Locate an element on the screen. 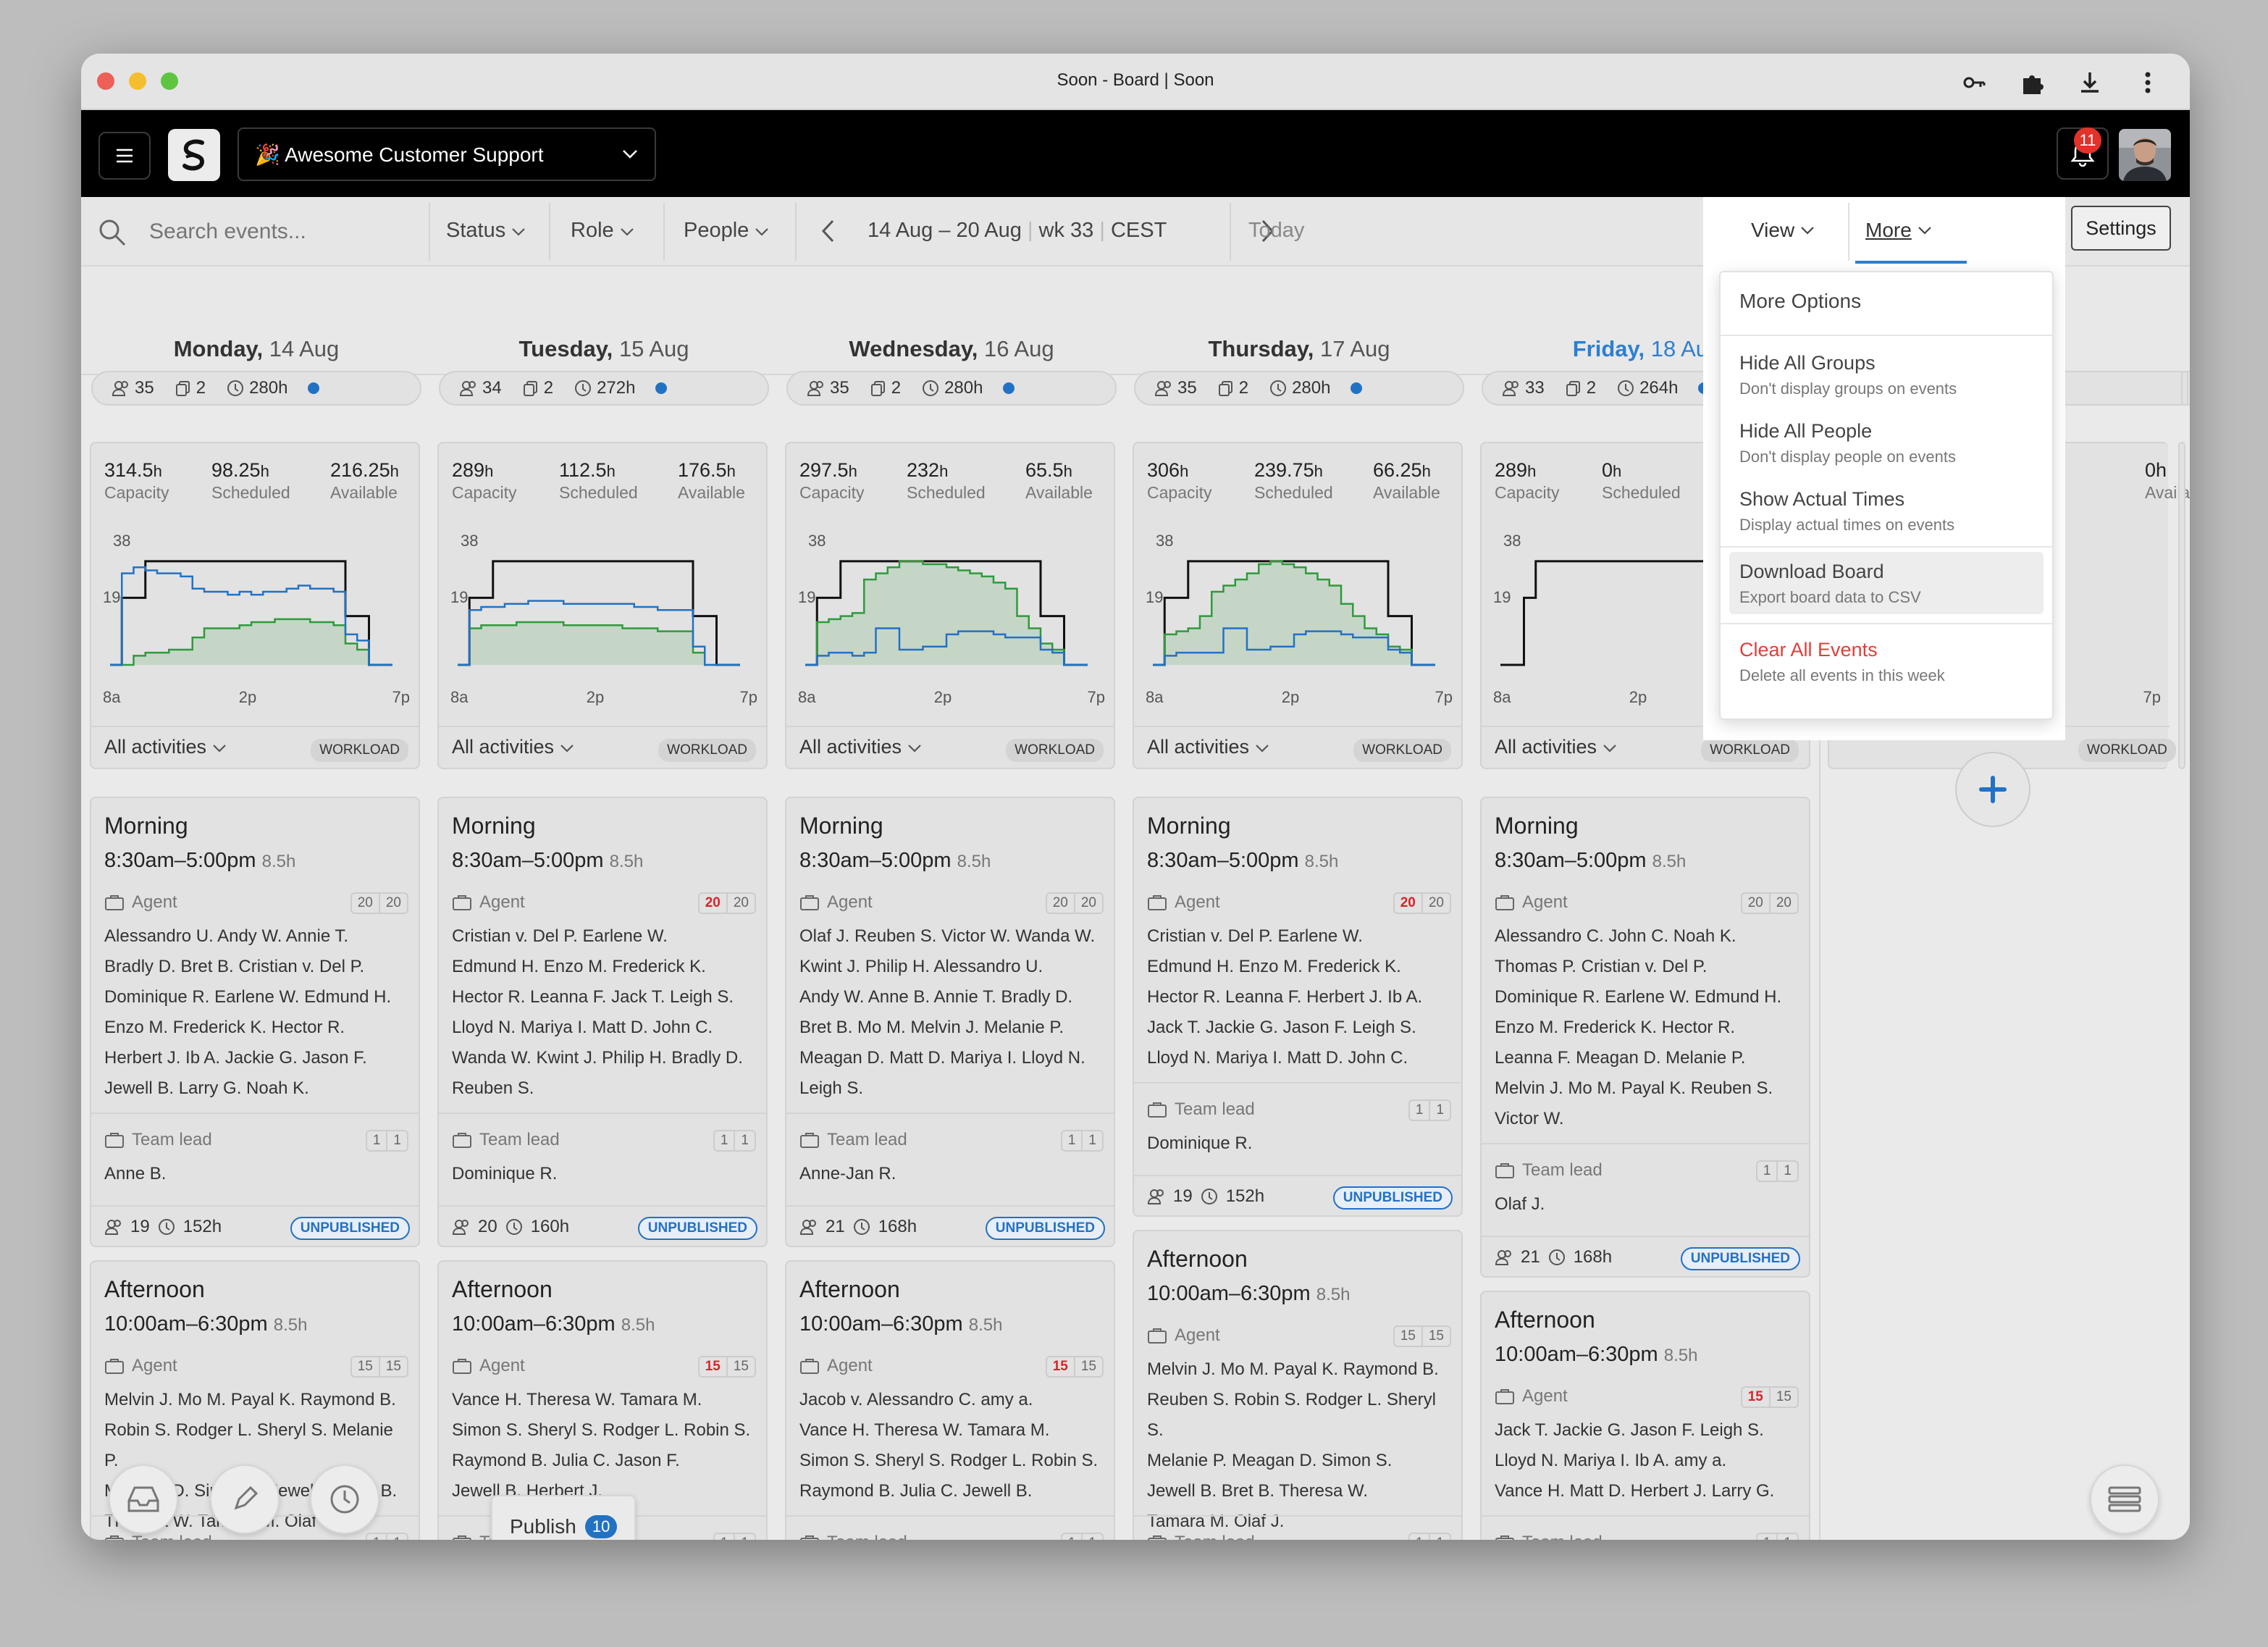  day-header-title: Monday, 14 Aug is located at coordinates (256, 349).